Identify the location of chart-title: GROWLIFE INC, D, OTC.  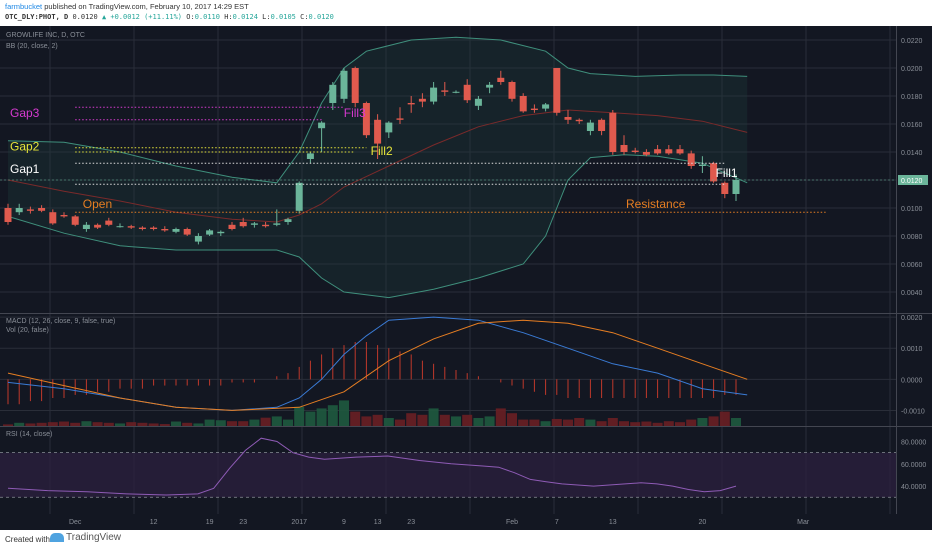
(45, 35).